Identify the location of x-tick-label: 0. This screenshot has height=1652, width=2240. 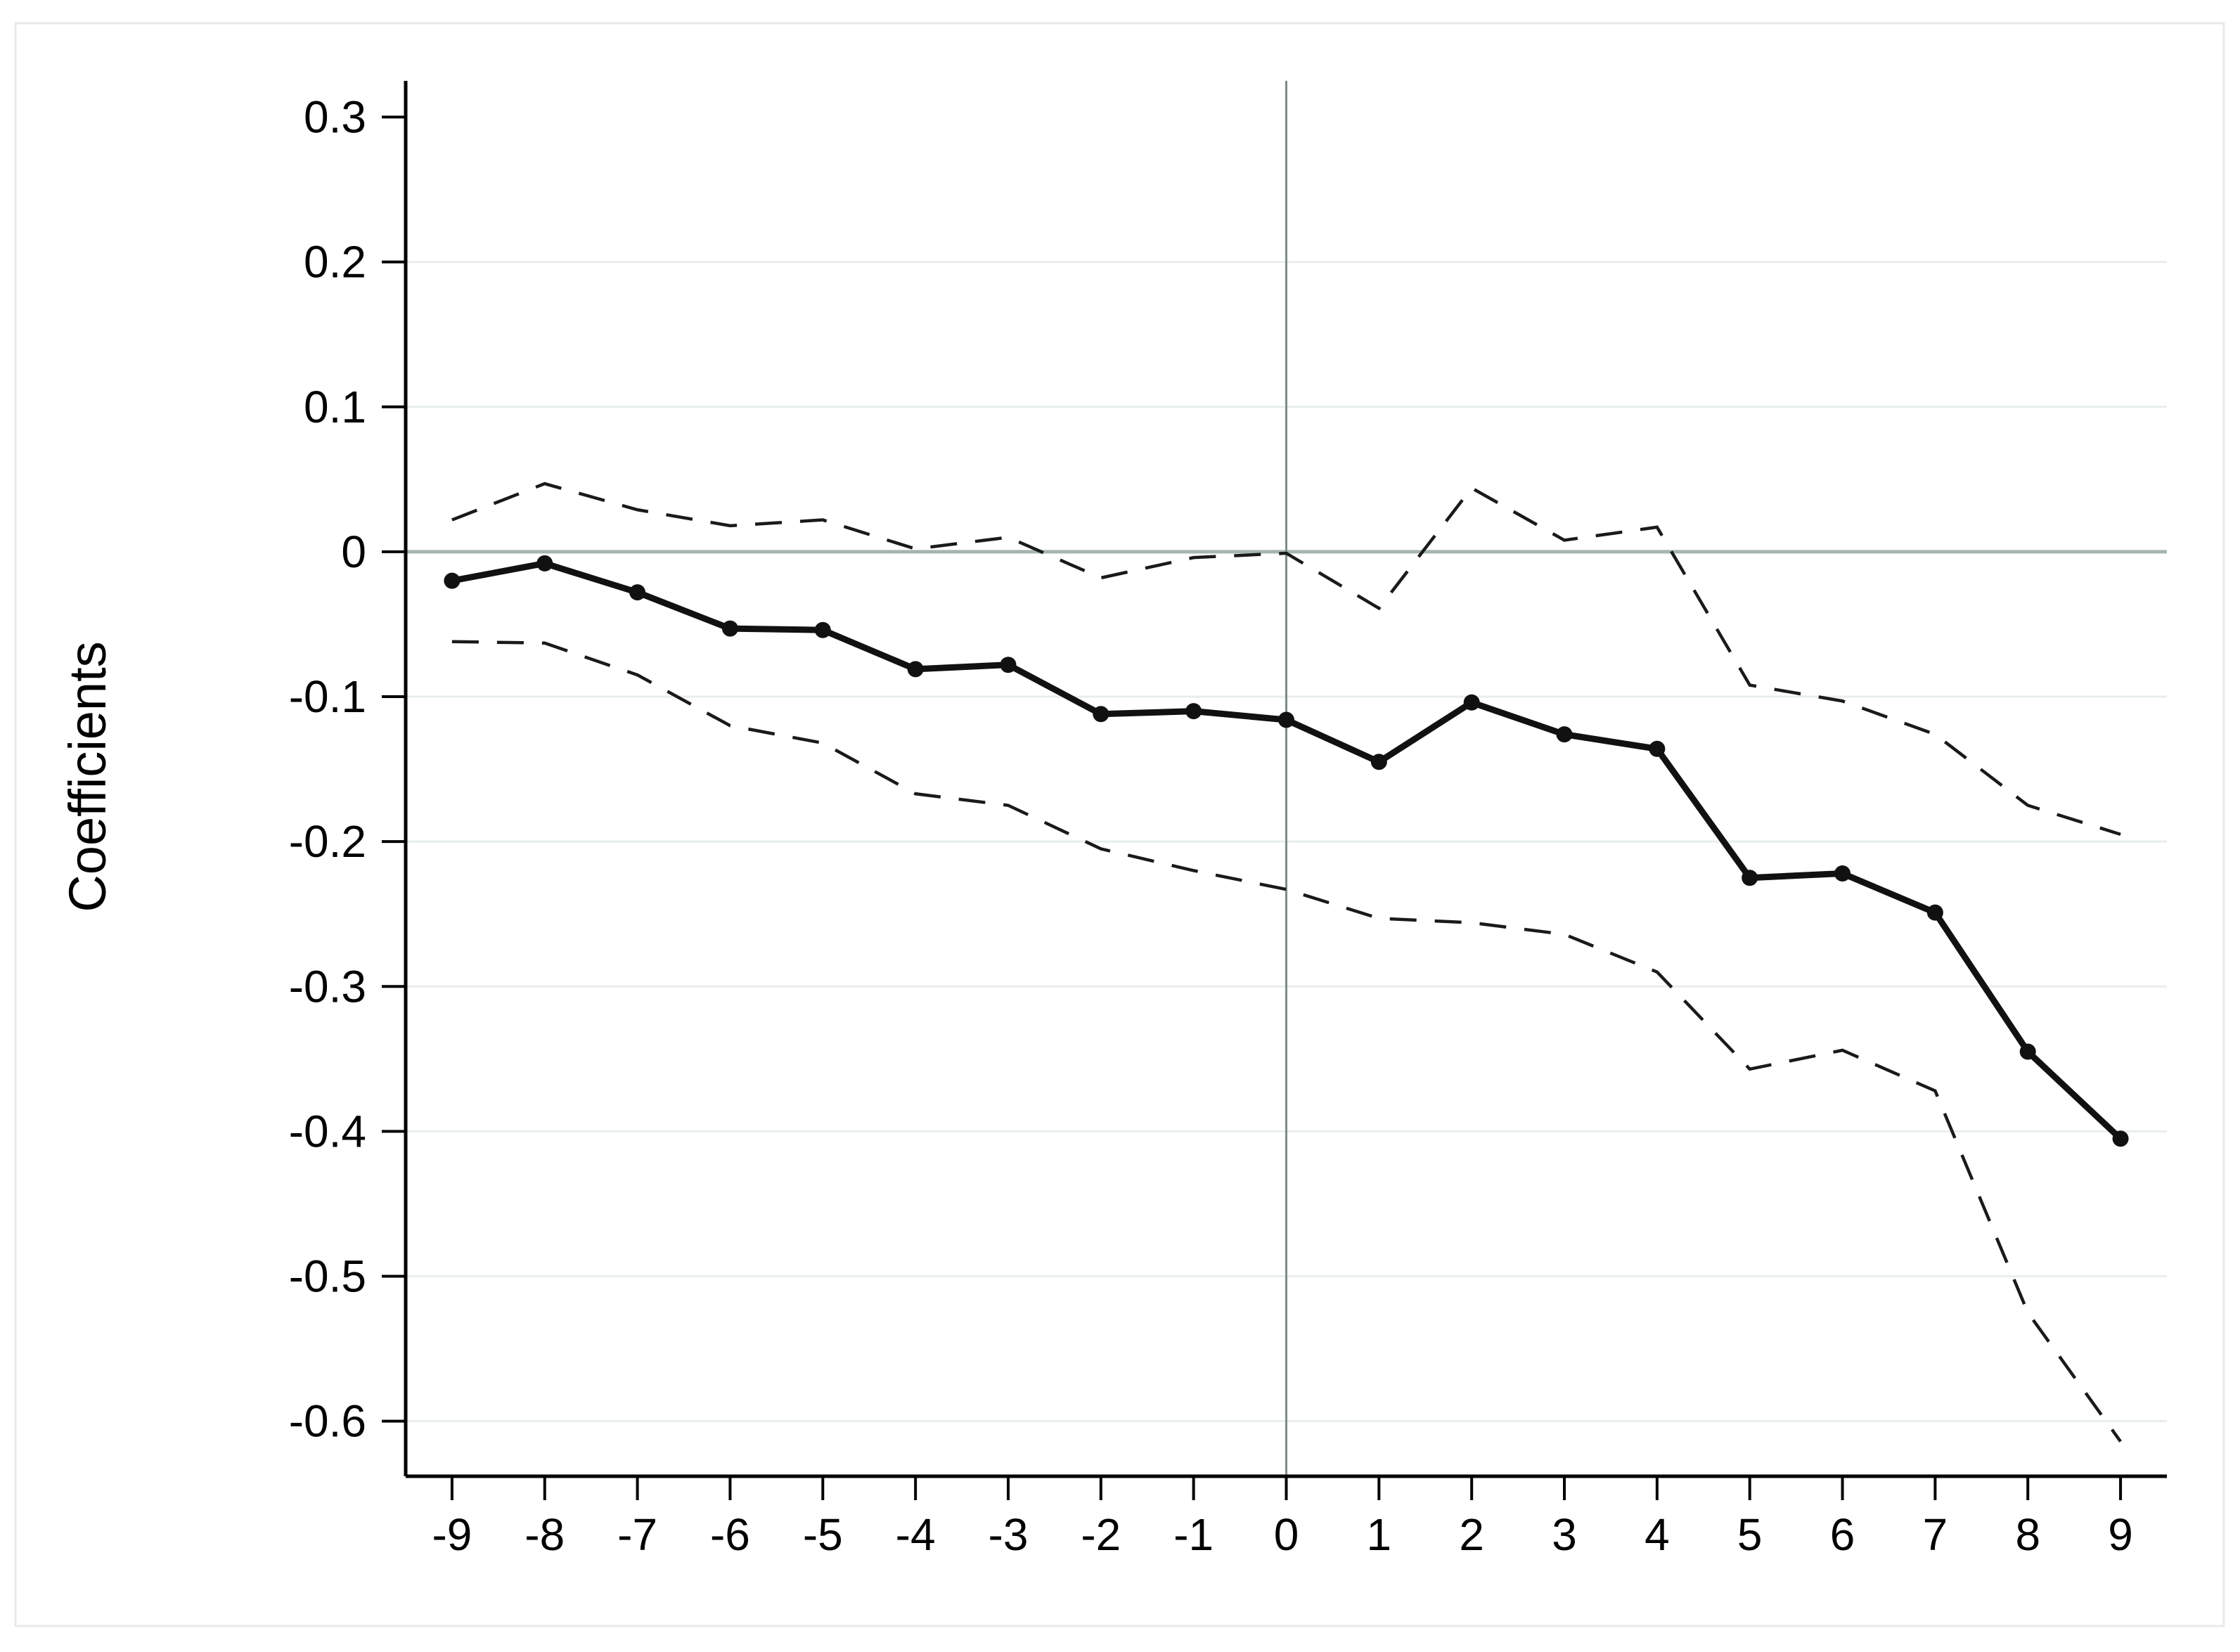
(1286, 1534).